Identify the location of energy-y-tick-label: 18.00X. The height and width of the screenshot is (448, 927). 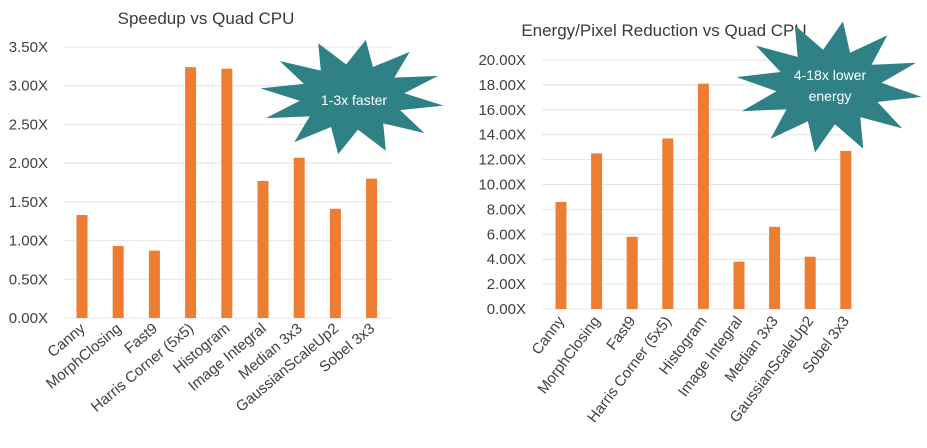
(502, 85).